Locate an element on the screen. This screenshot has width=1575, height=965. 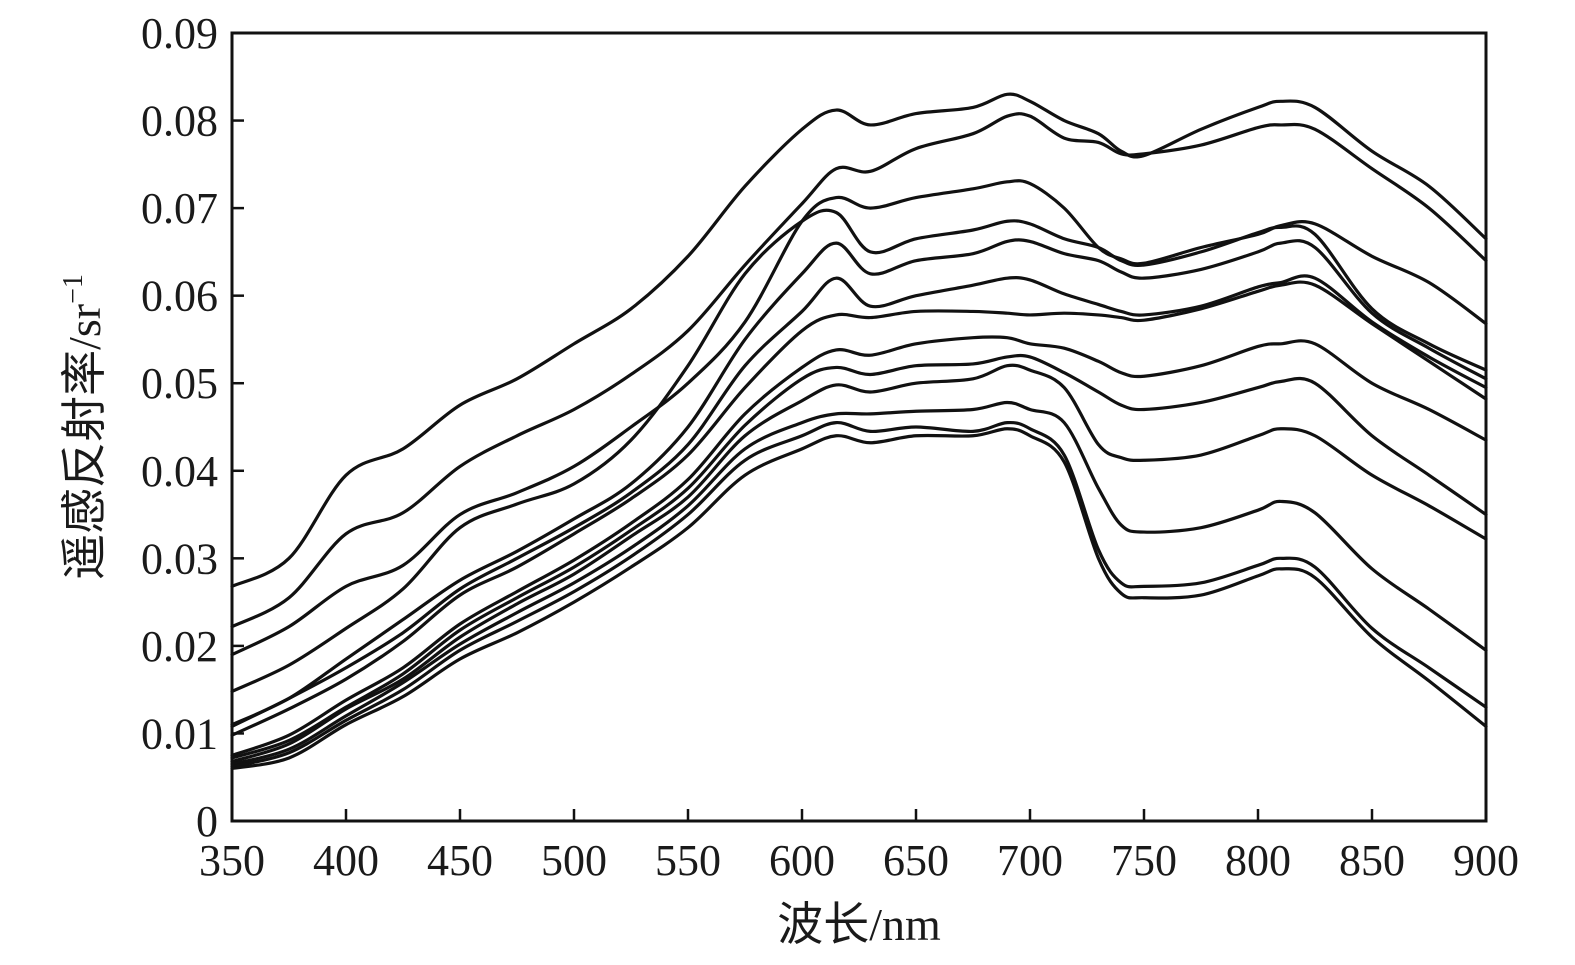
x-tick-label: 900 is located at coordinates (1486, 860).